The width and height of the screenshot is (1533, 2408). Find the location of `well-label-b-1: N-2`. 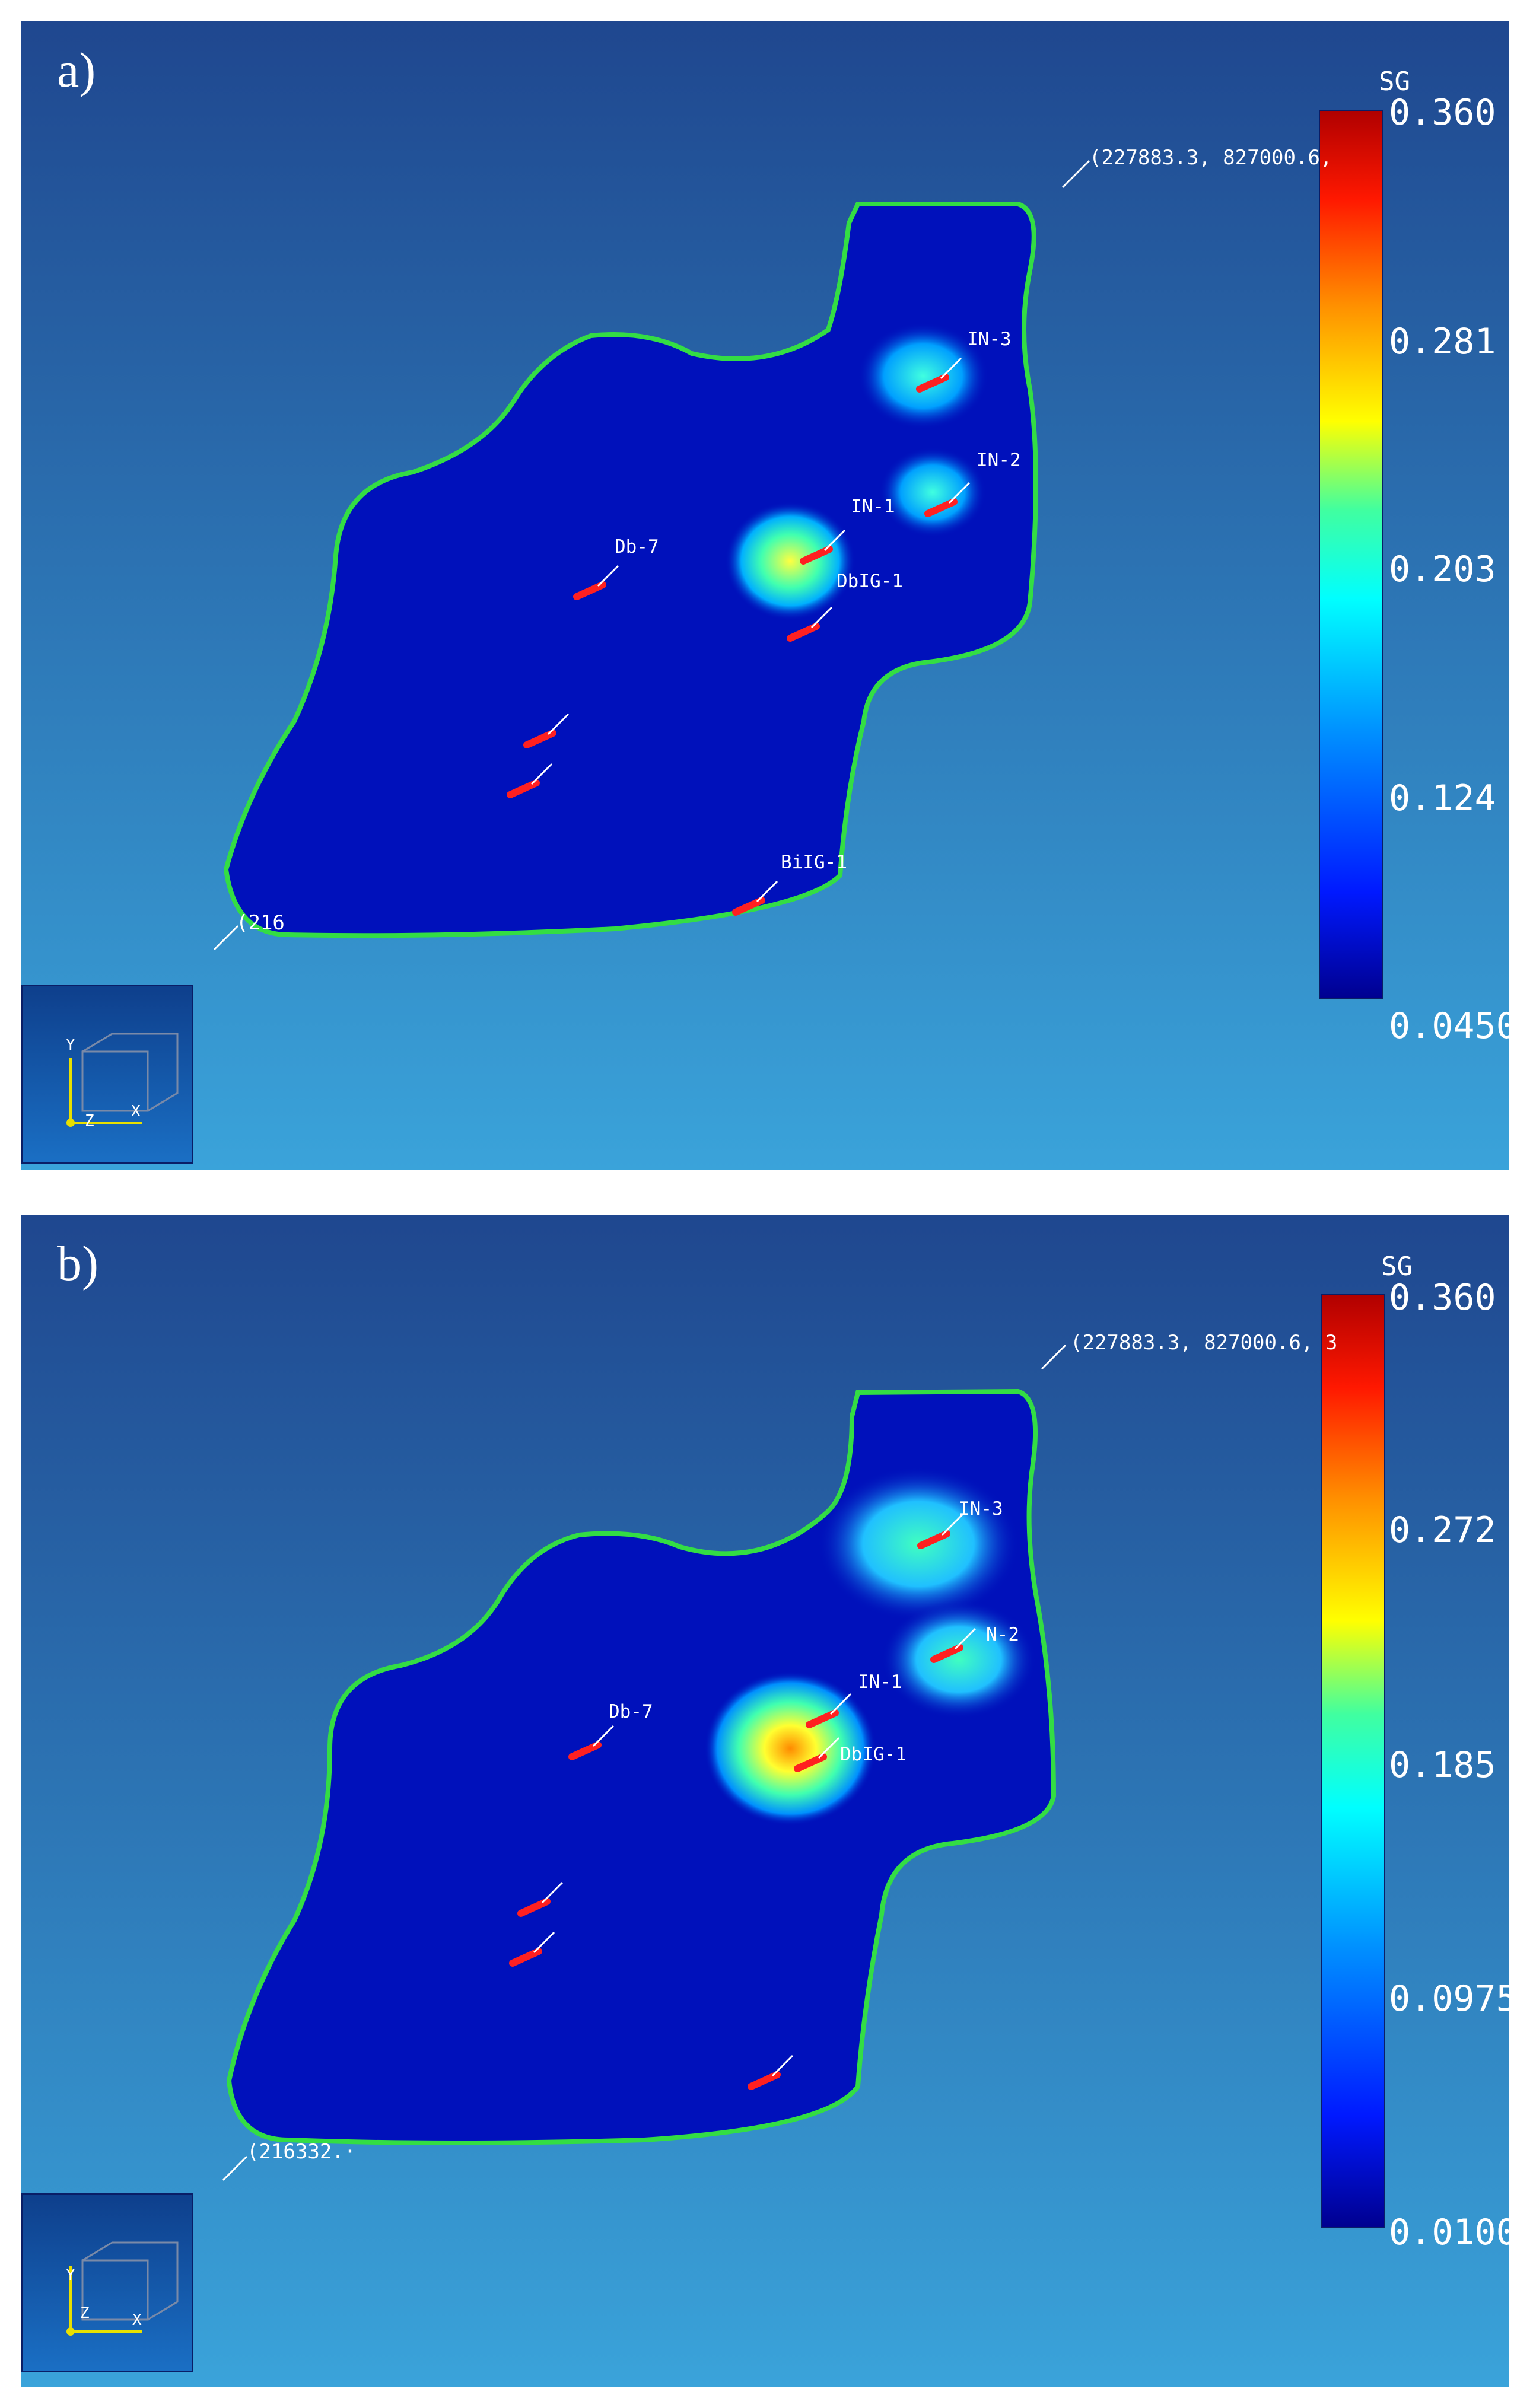

well-label-b-1: N-2 is located at coordinates (1002, 1634).